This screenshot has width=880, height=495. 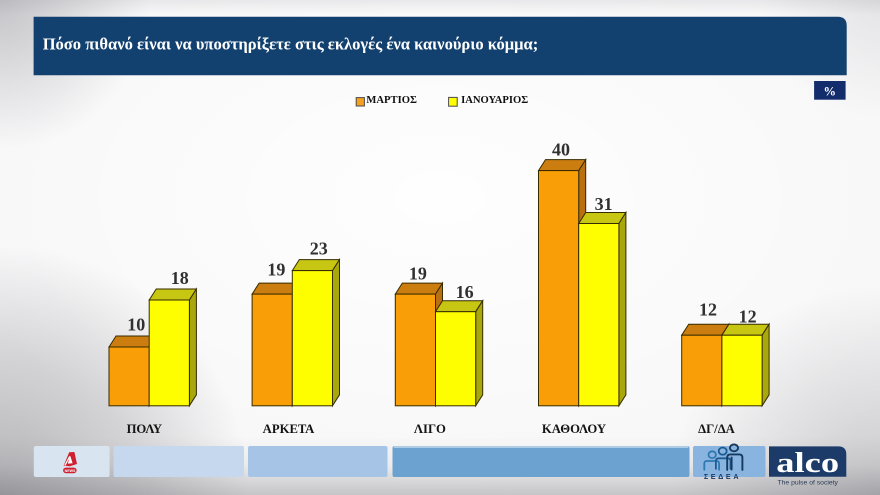 What do you see at coordinates (430, 429) in the screenshot?
I see `svg-text: ΛΙΓΟ` at bounding box center [430, 429].